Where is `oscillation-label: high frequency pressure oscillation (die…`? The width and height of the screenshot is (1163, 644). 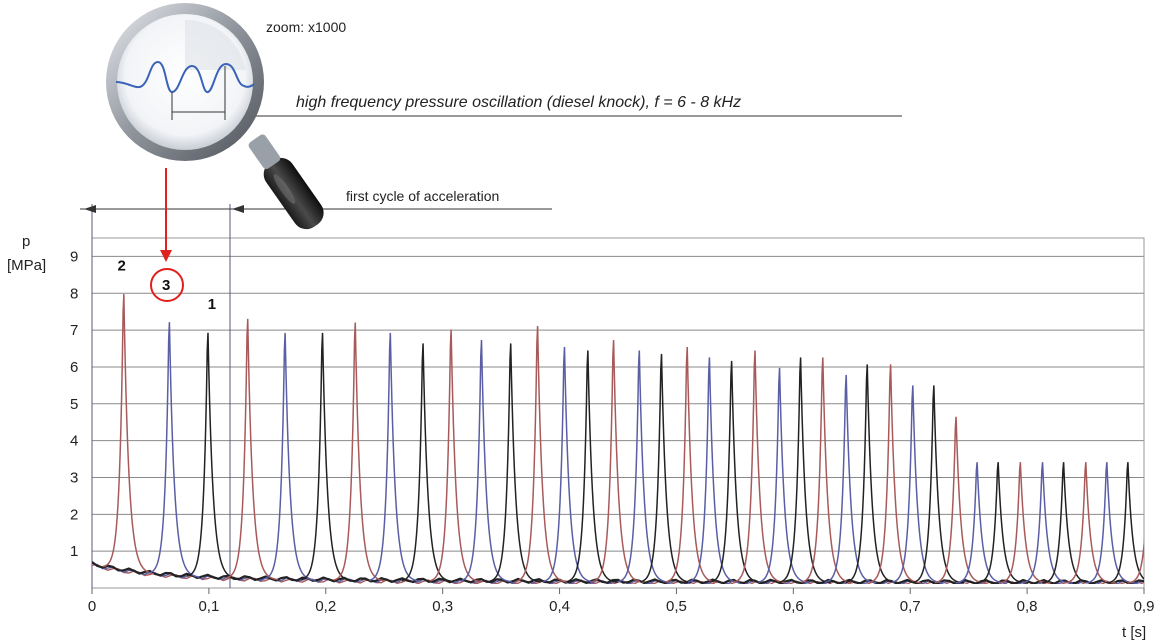 oscillation-label: high frequency pressure oscillation (die… is located at coordinates (518, 102).